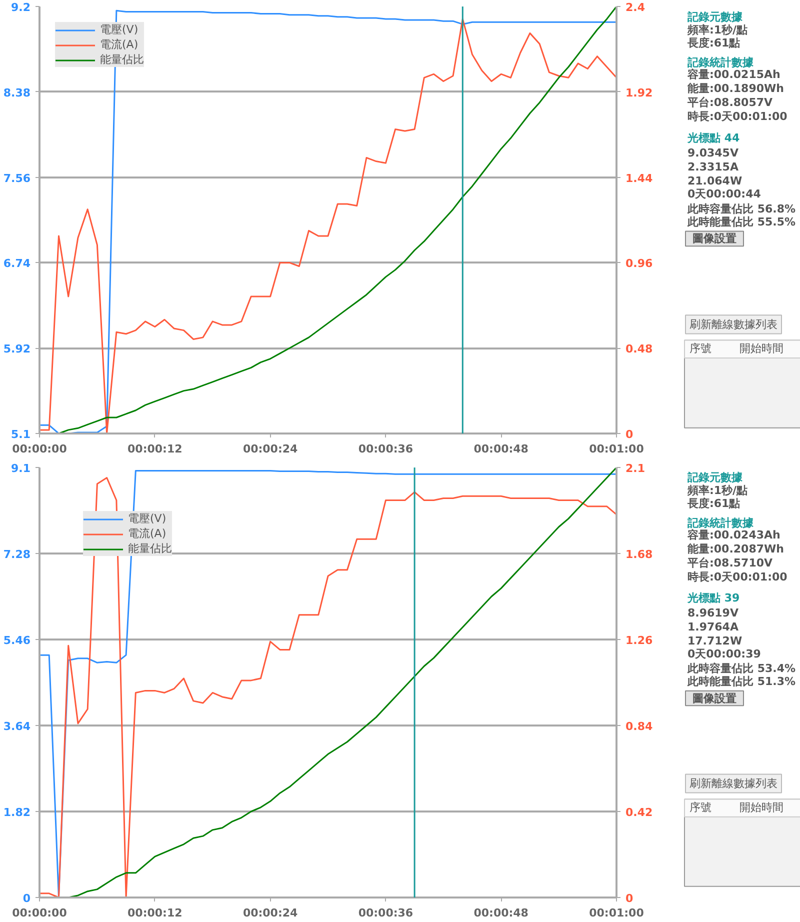  What do you see at coordinates (16, 349) in the screenshot?
I see `y-tick-label: 5.92` at bounding box center [16, 349].